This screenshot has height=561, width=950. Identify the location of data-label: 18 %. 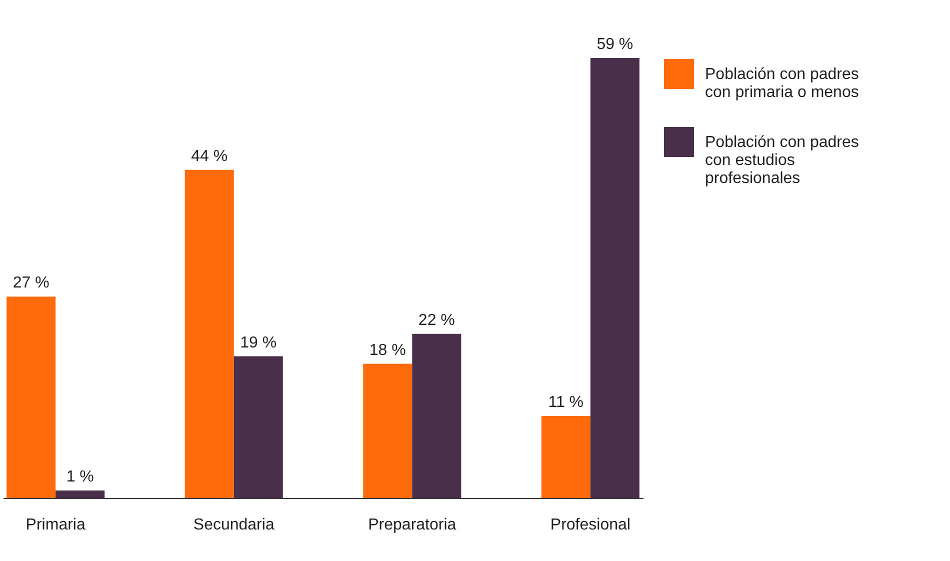
(387, 350).